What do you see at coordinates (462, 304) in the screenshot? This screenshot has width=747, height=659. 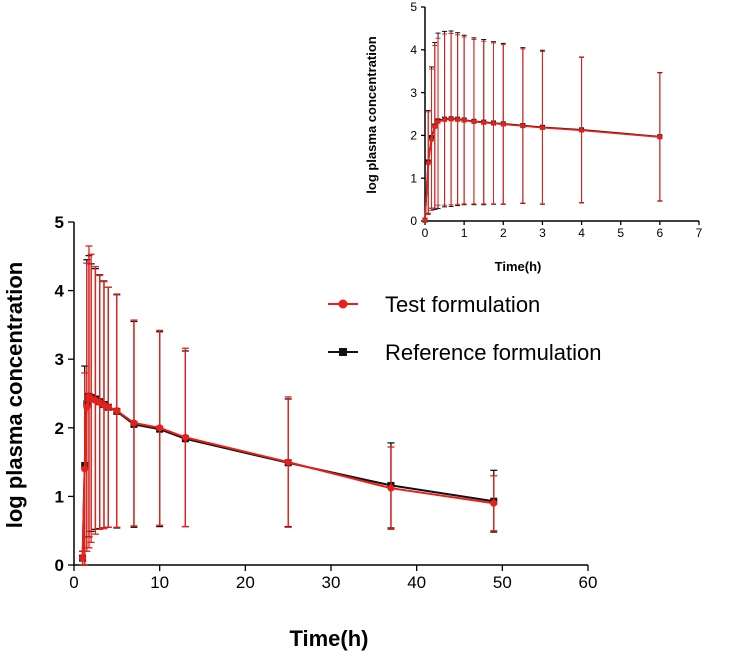 I see `legend-test-label: Test formulation` at bounding box center [462, 304].